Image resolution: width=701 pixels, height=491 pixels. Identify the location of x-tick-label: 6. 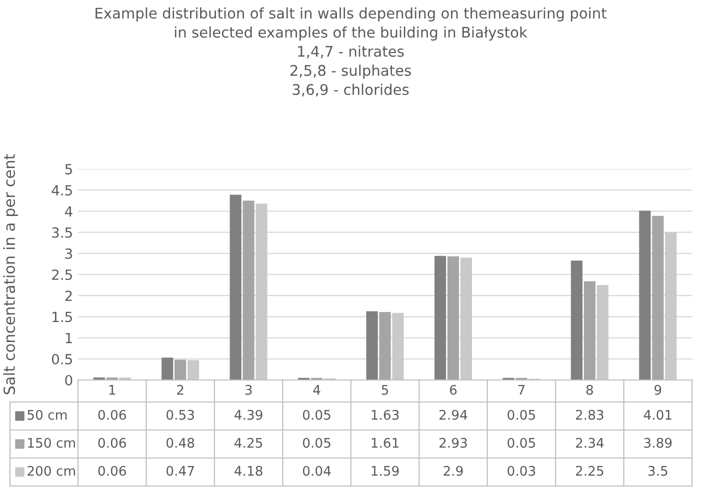
(453, 389).